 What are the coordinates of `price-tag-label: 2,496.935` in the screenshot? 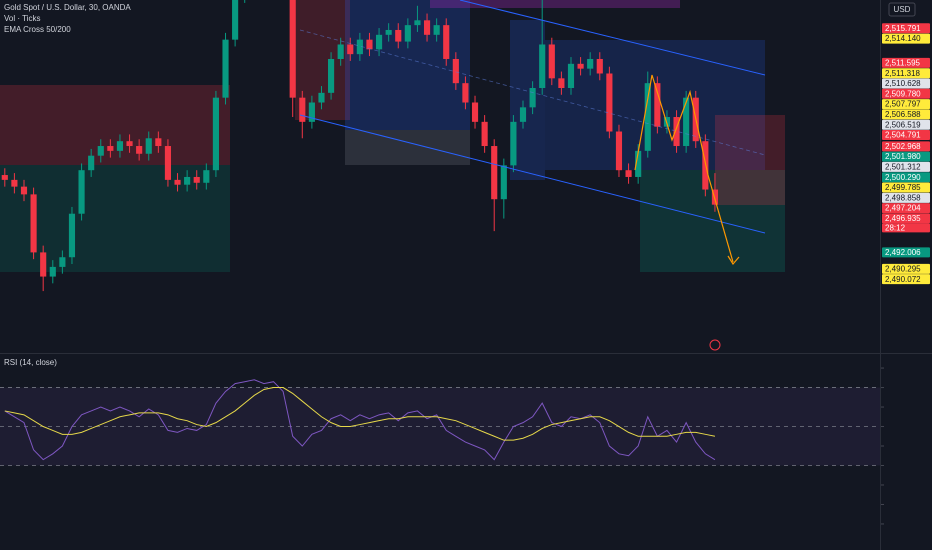 It's located at (903, 218).